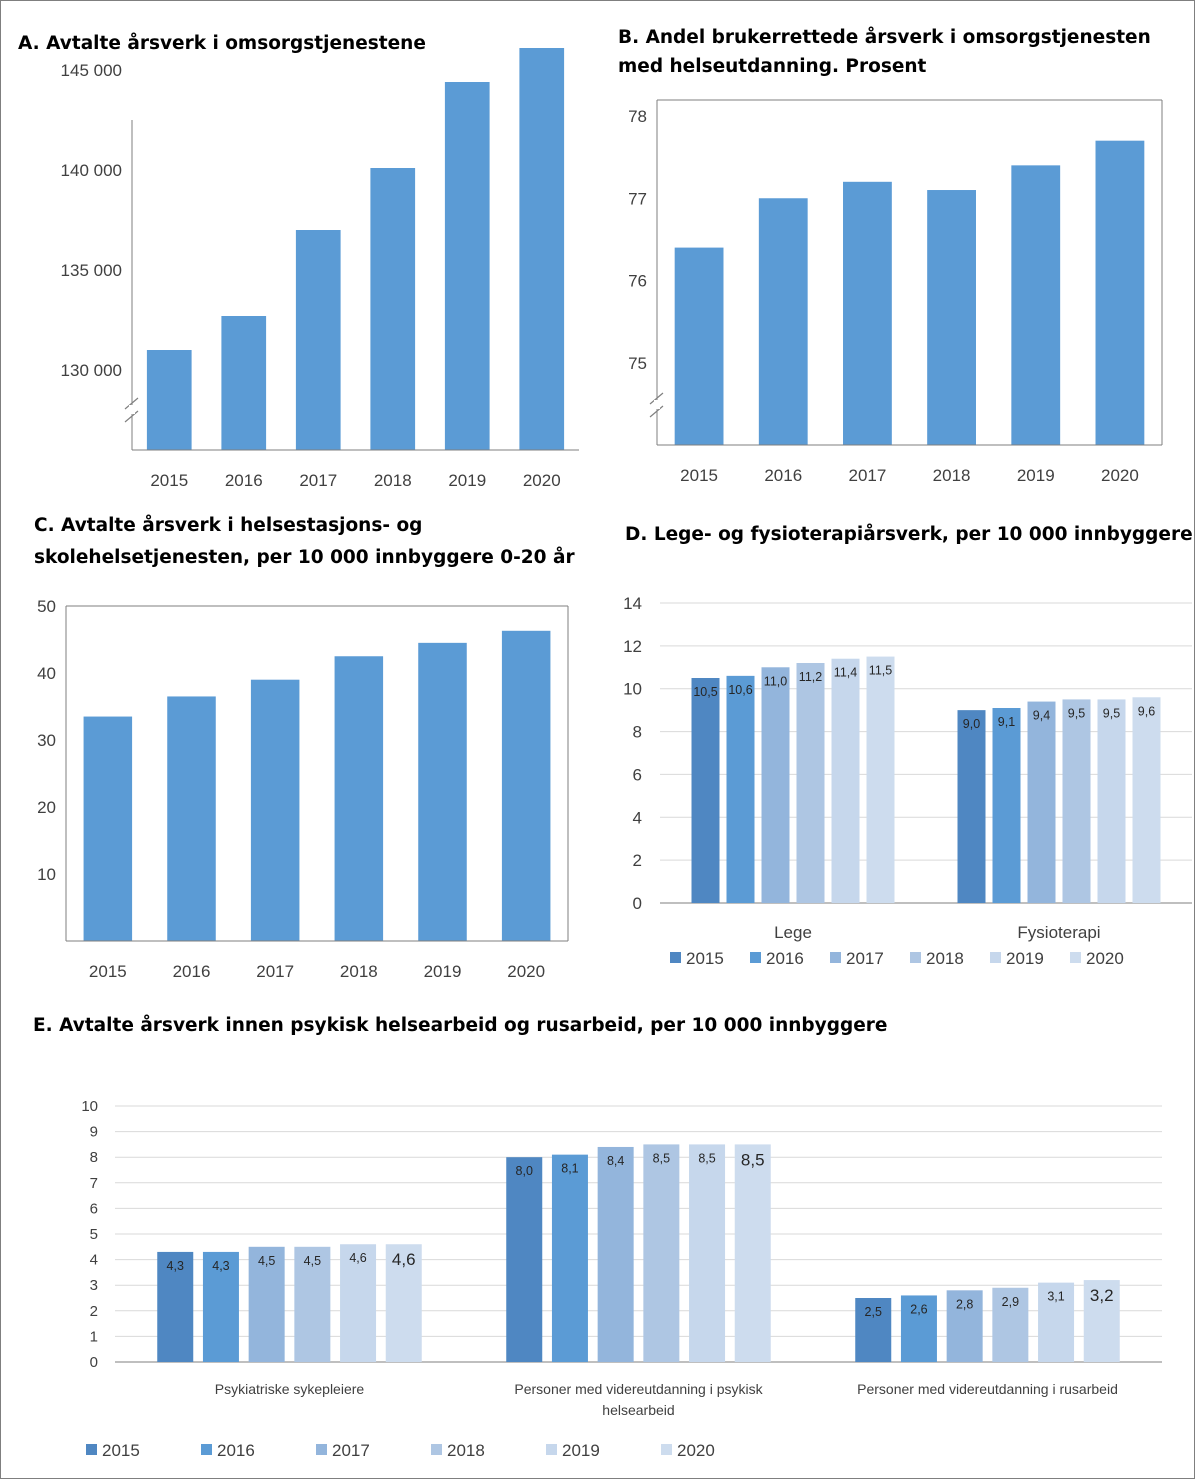  Describe the element at coordinates (1036, 475) in the screenshot. I see `chart-B-x-tick-label: 2019` at that location.